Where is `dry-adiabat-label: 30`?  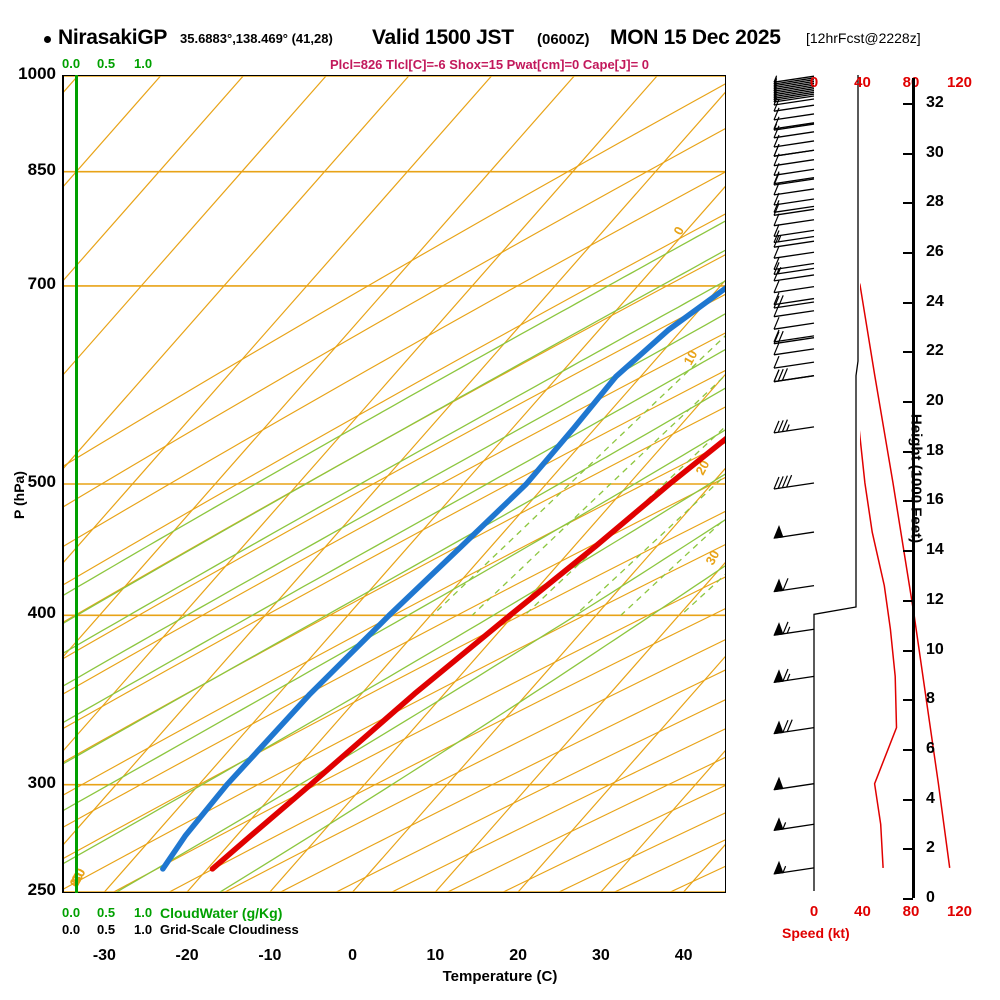 dry-adiabat-label: 30 is located at coordinates (712, 558).